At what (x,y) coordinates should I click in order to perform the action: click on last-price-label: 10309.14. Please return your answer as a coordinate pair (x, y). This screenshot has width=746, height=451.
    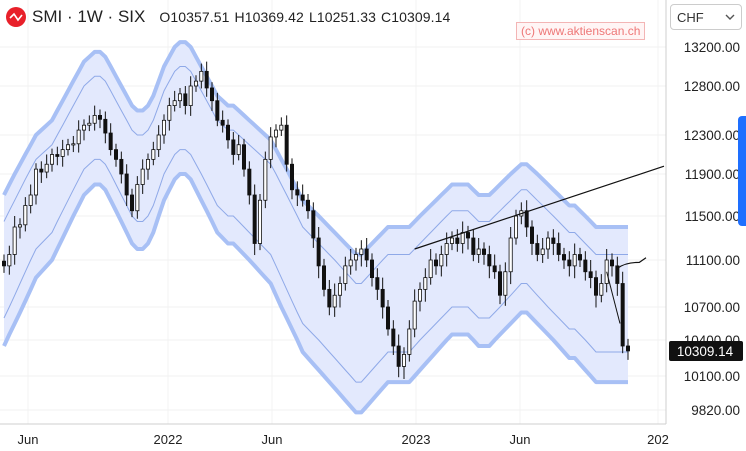
    Looking at the image, I should click on (706, 351).